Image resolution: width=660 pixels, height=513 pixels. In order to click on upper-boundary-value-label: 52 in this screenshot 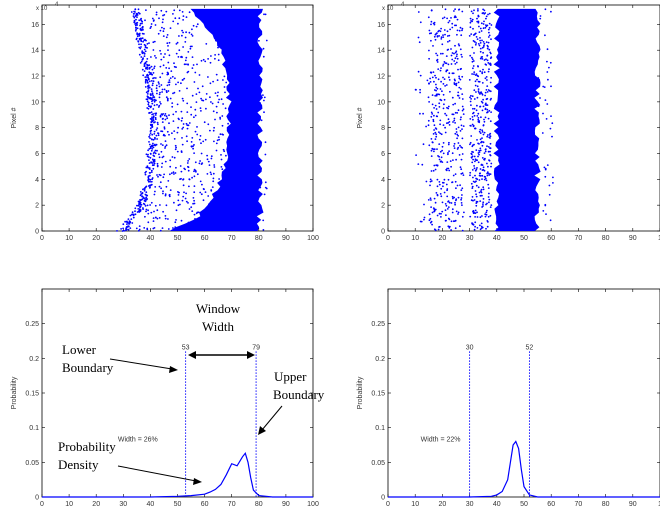, I will do `click(530, 347)`.